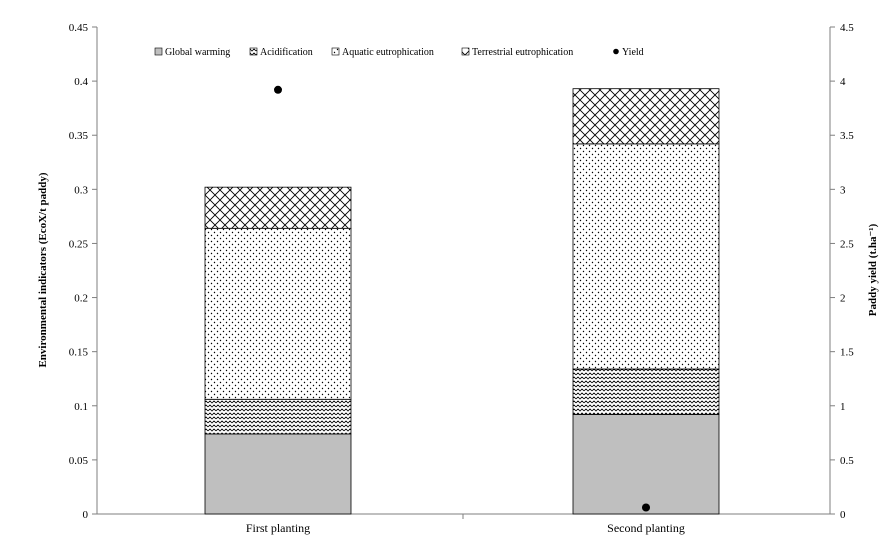  I want to click on y2-tick-label: 3, so click(843, 190).